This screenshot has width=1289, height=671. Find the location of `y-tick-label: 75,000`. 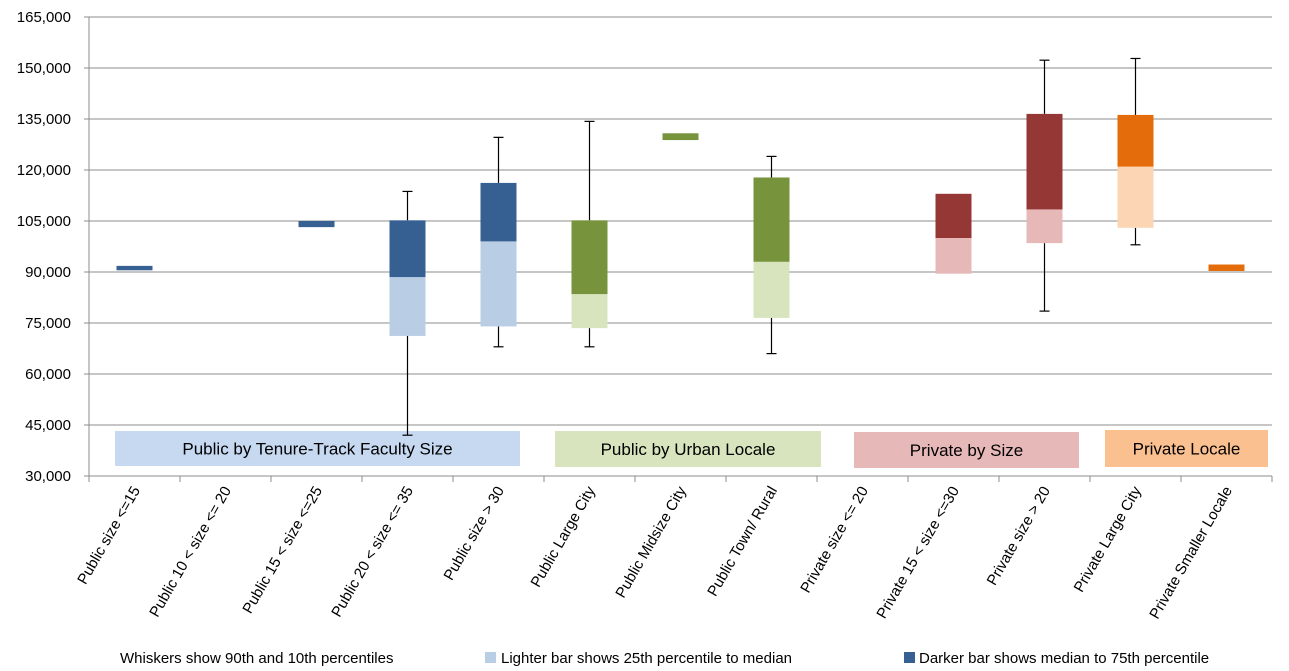

y-tick-label: 75,000 is located at coordinates (48, 323).